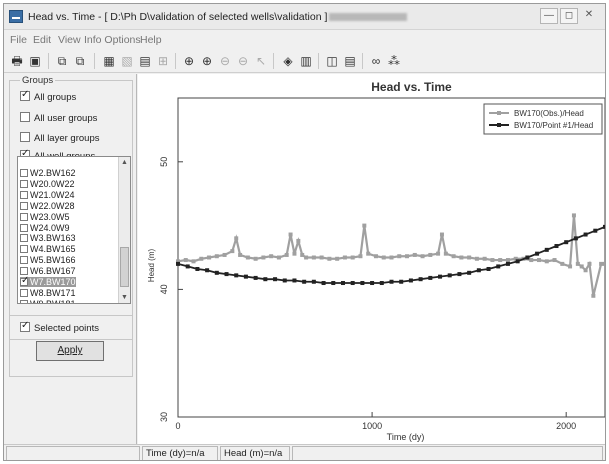 This screenshot has height=464, width=609. Describe the element at coordinates (48, 301) in the screenshot. I see `well-list-item: W9.BW181` at that location.